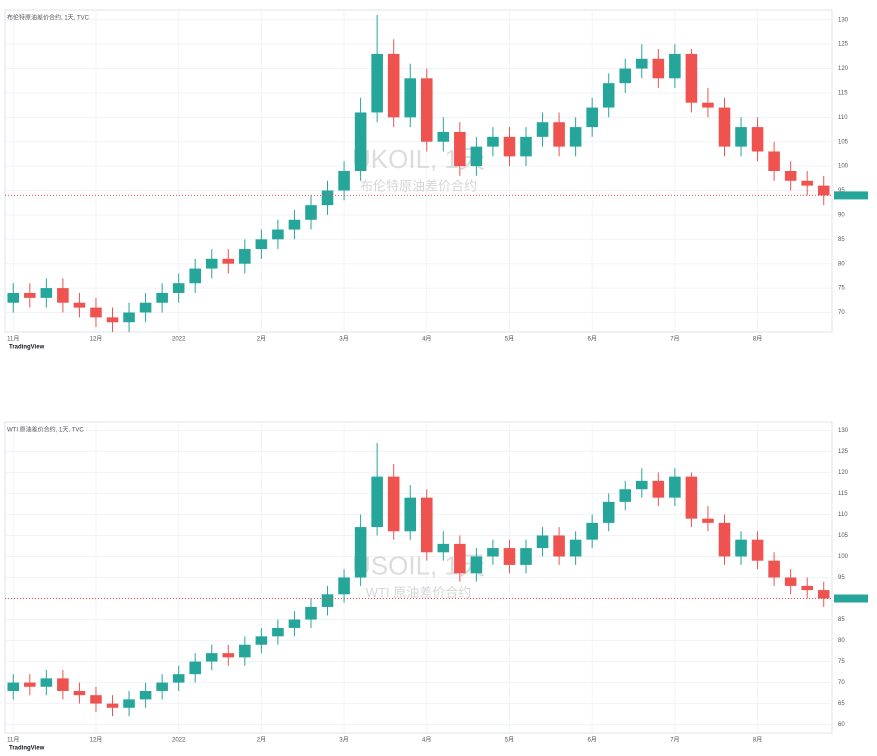 Image resolution: width=877 pixels, height=756 pixels. What do you see at coordinates (45, 430) in the screenshot?
I see `chart-title: WTI 原油差价合约, 1天, TVC` at bounding box center [45, 430].